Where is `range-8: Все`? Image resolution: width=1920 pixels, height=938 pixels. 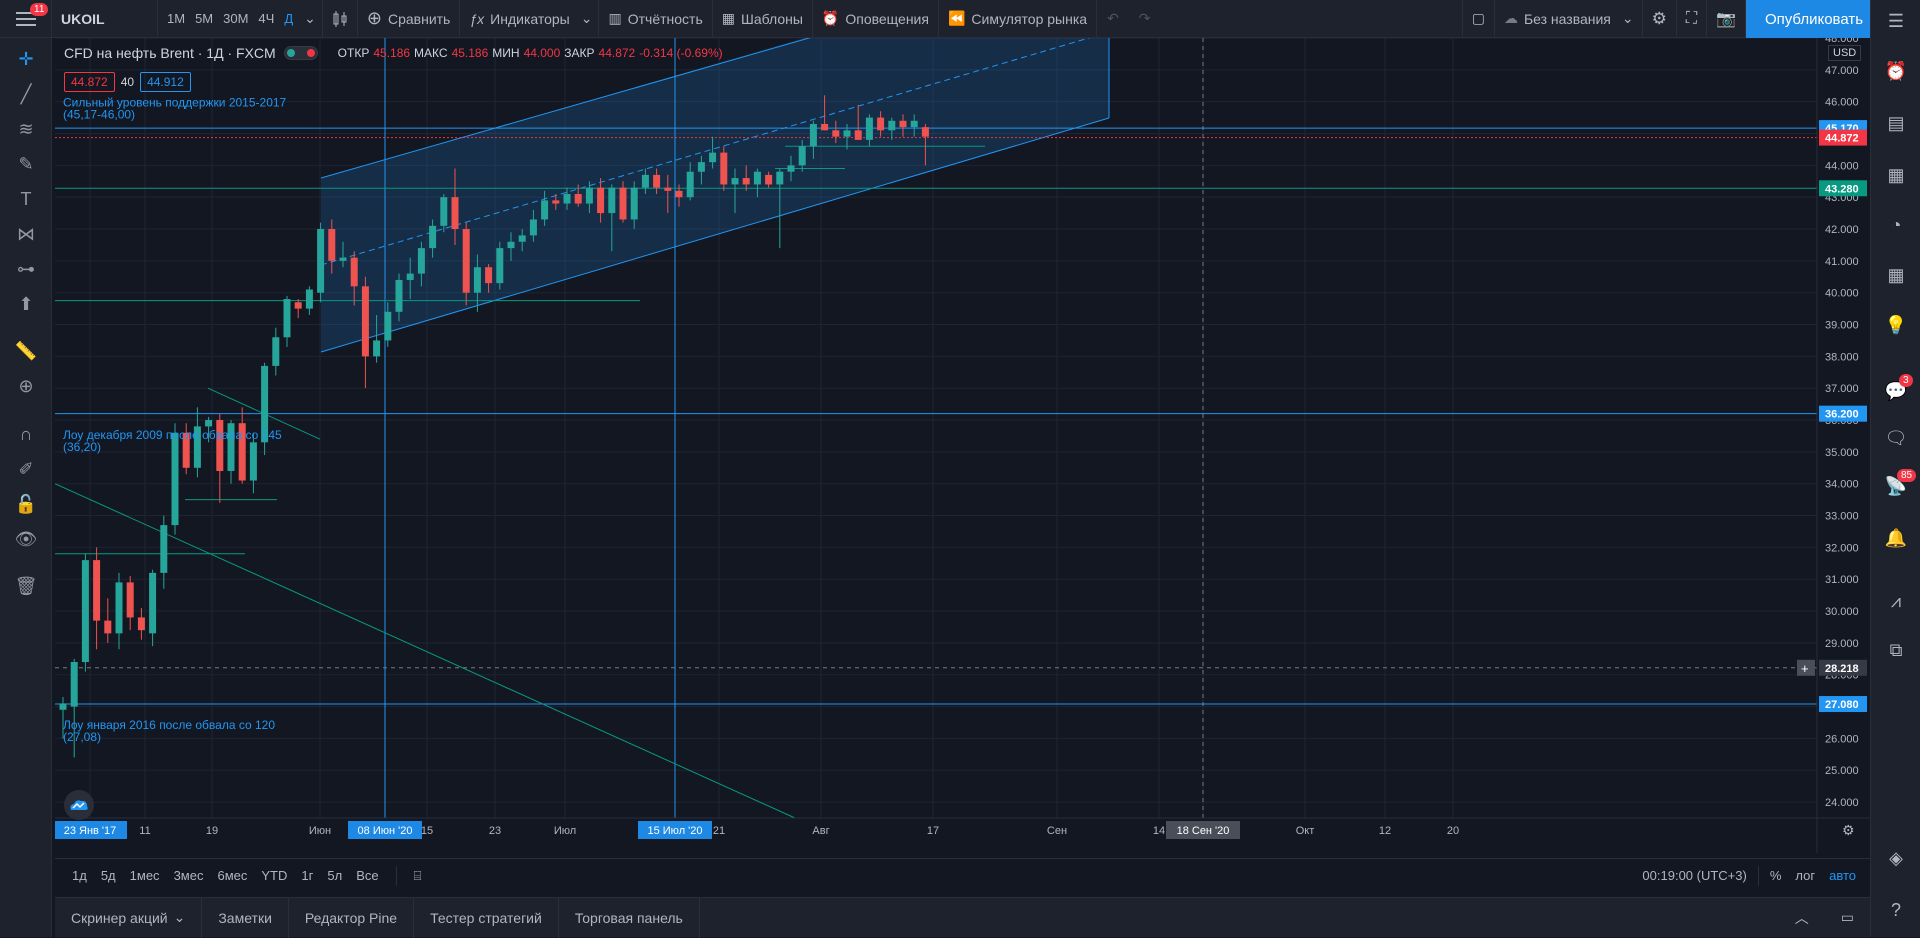
range-8: Все is located at coordinates (367, 875).